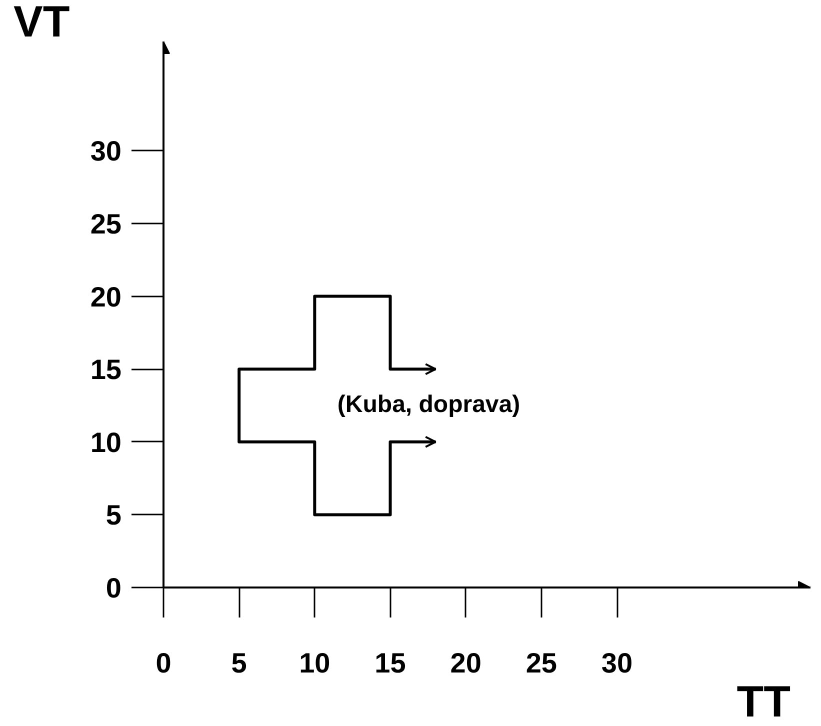 This screenshot has height=726, width=821. What do you see at coordinates (390, 663) in the screenshot?
I see `x-tick-label: 15` at bounding box center [390, 663].